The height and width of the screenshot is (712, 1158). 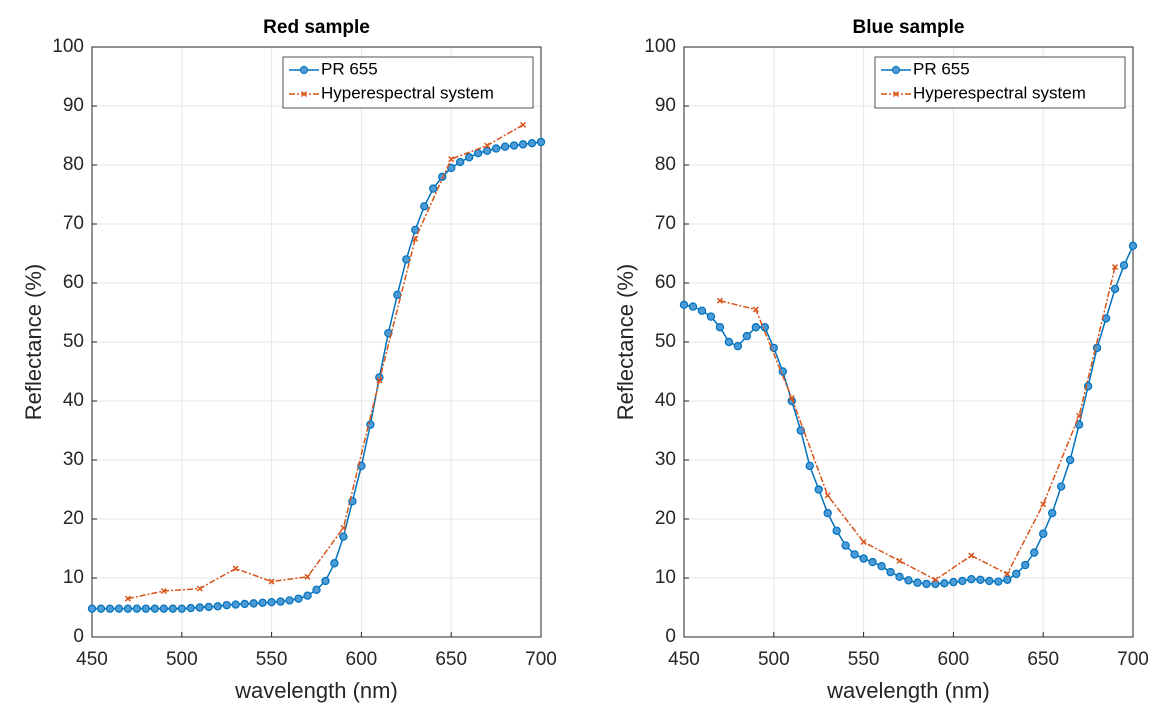 What do you see at coordinates (408, 82) in the screenshot?
I see `legend-box` at bounding box center [408, 82].